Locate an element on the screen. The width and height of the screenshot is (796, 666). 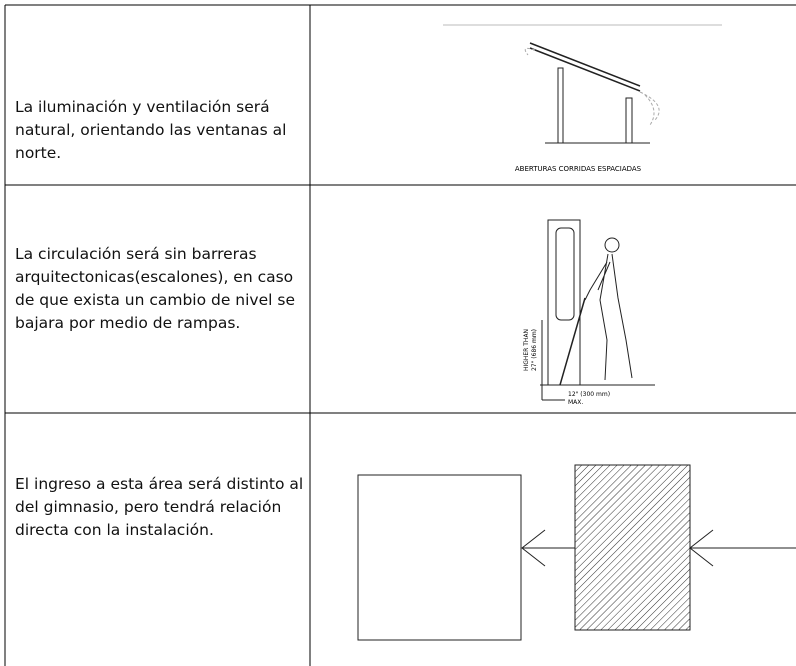
diagram-label: 27" (686 mm) is located at coordinates (534, 350).